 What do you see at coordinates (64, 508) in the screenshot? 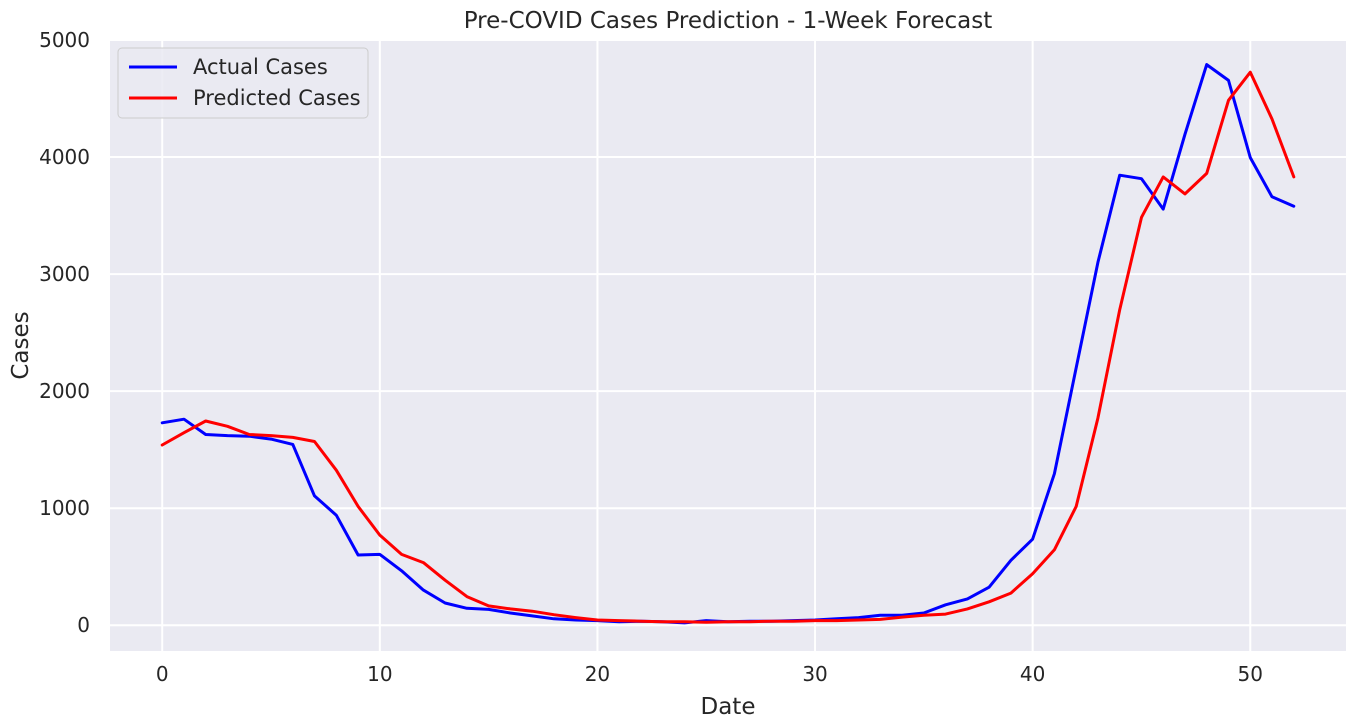
I see `y-tick-label: 1000` at bounding box center [64, 508].